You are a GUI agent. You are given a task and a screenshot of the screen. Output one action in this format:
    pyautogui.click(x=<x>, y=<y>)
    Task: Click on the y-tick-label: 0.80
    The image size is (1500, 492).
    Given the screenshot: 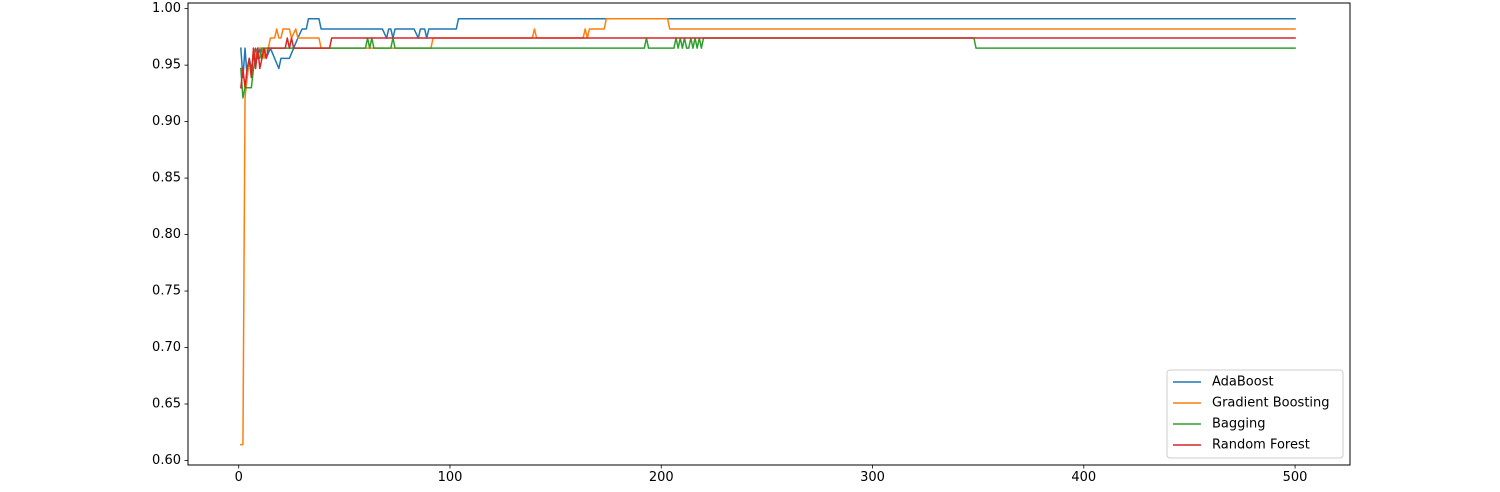 What is the action you would take?
    pyautogui.click(x=166, y=234)
    